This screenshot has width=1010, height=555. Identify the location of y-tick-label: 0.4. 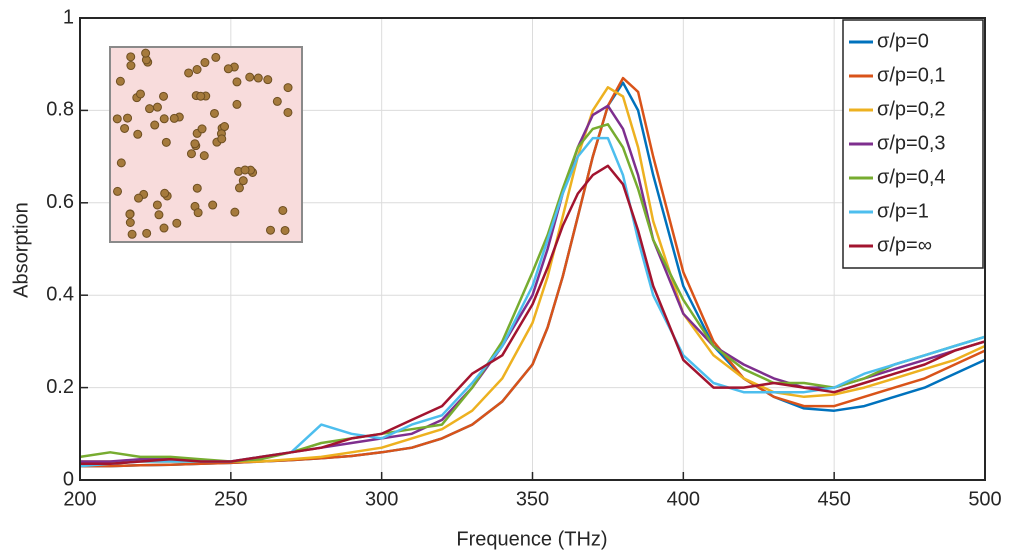
(60, 294).